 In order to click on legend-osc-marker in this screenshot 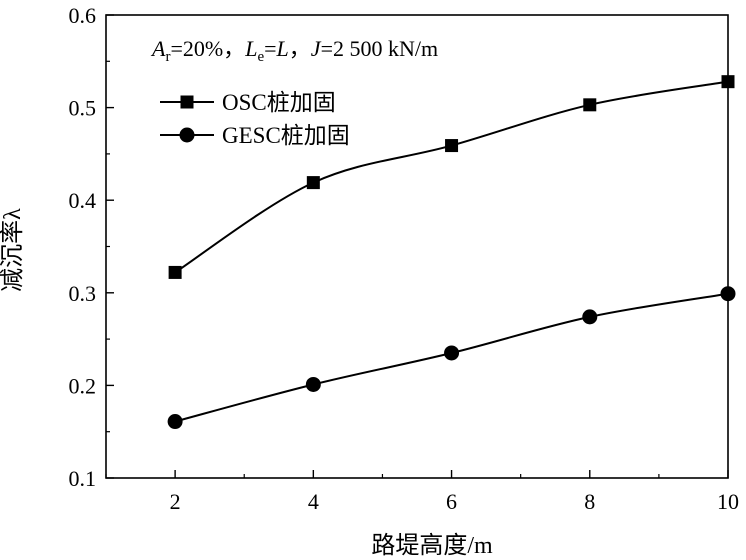, I will do `click(187, 102)`.